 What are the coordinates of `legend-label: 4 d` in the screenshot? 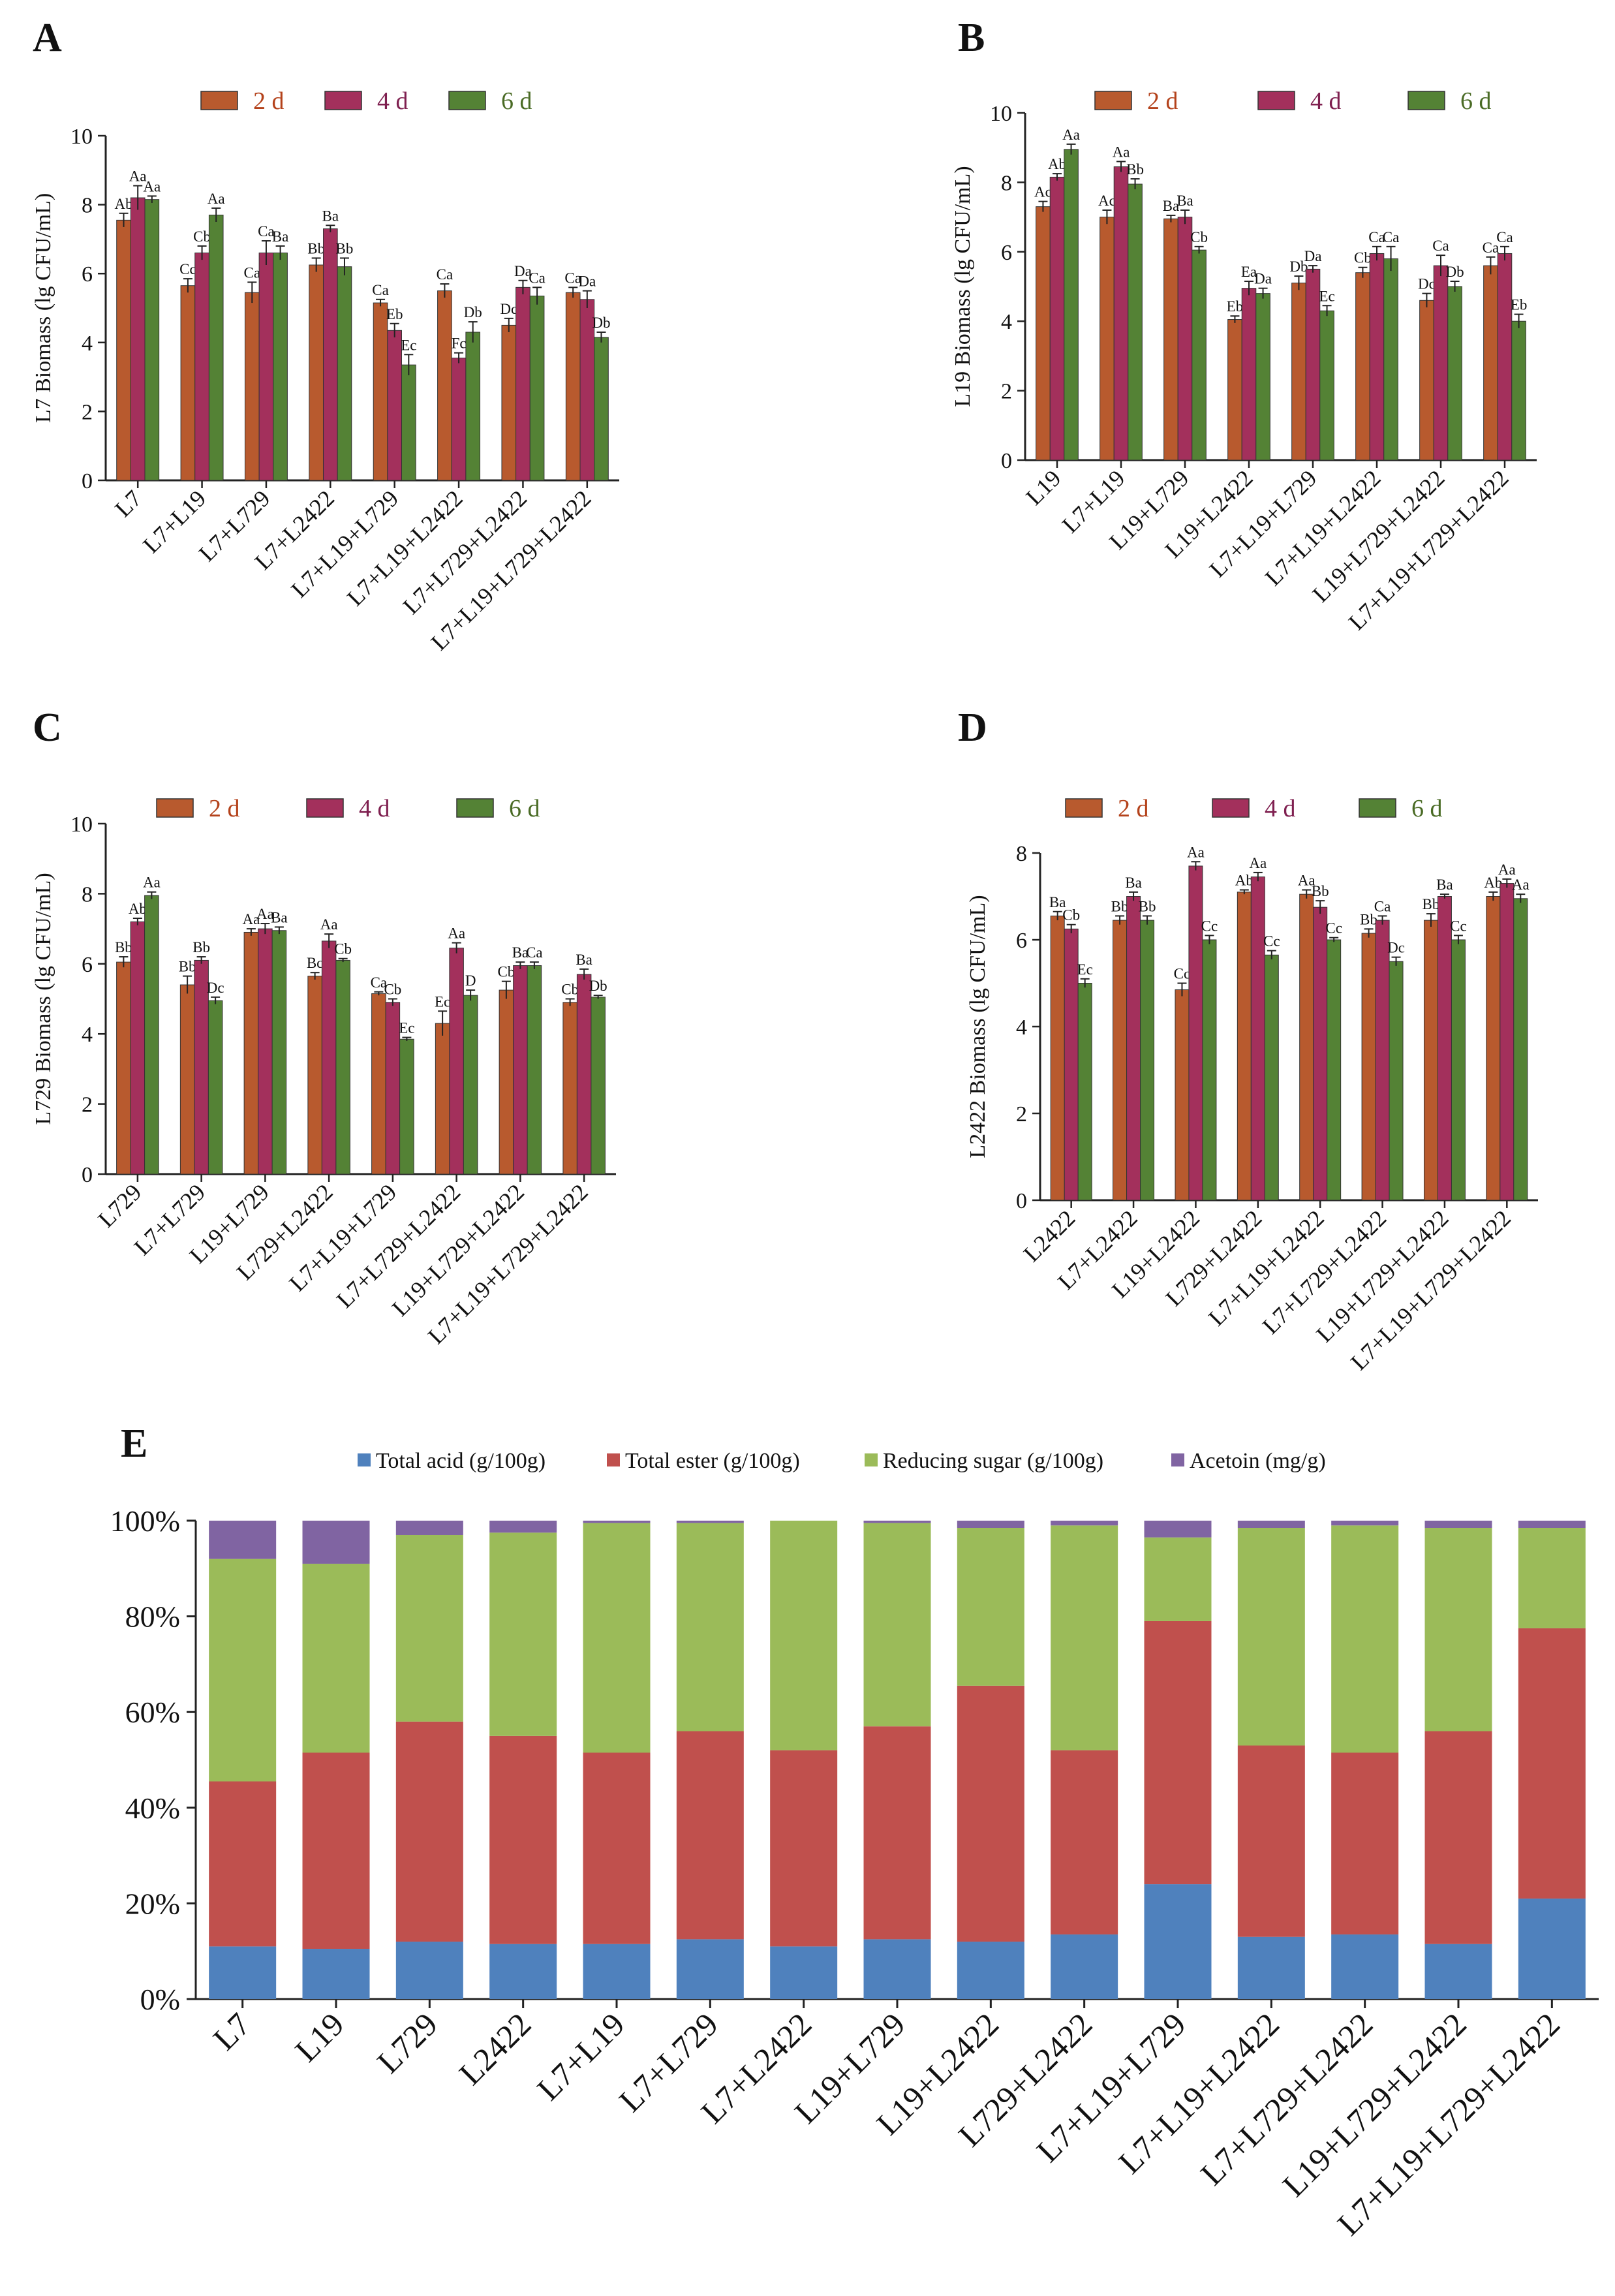 It's located at (374, 808).